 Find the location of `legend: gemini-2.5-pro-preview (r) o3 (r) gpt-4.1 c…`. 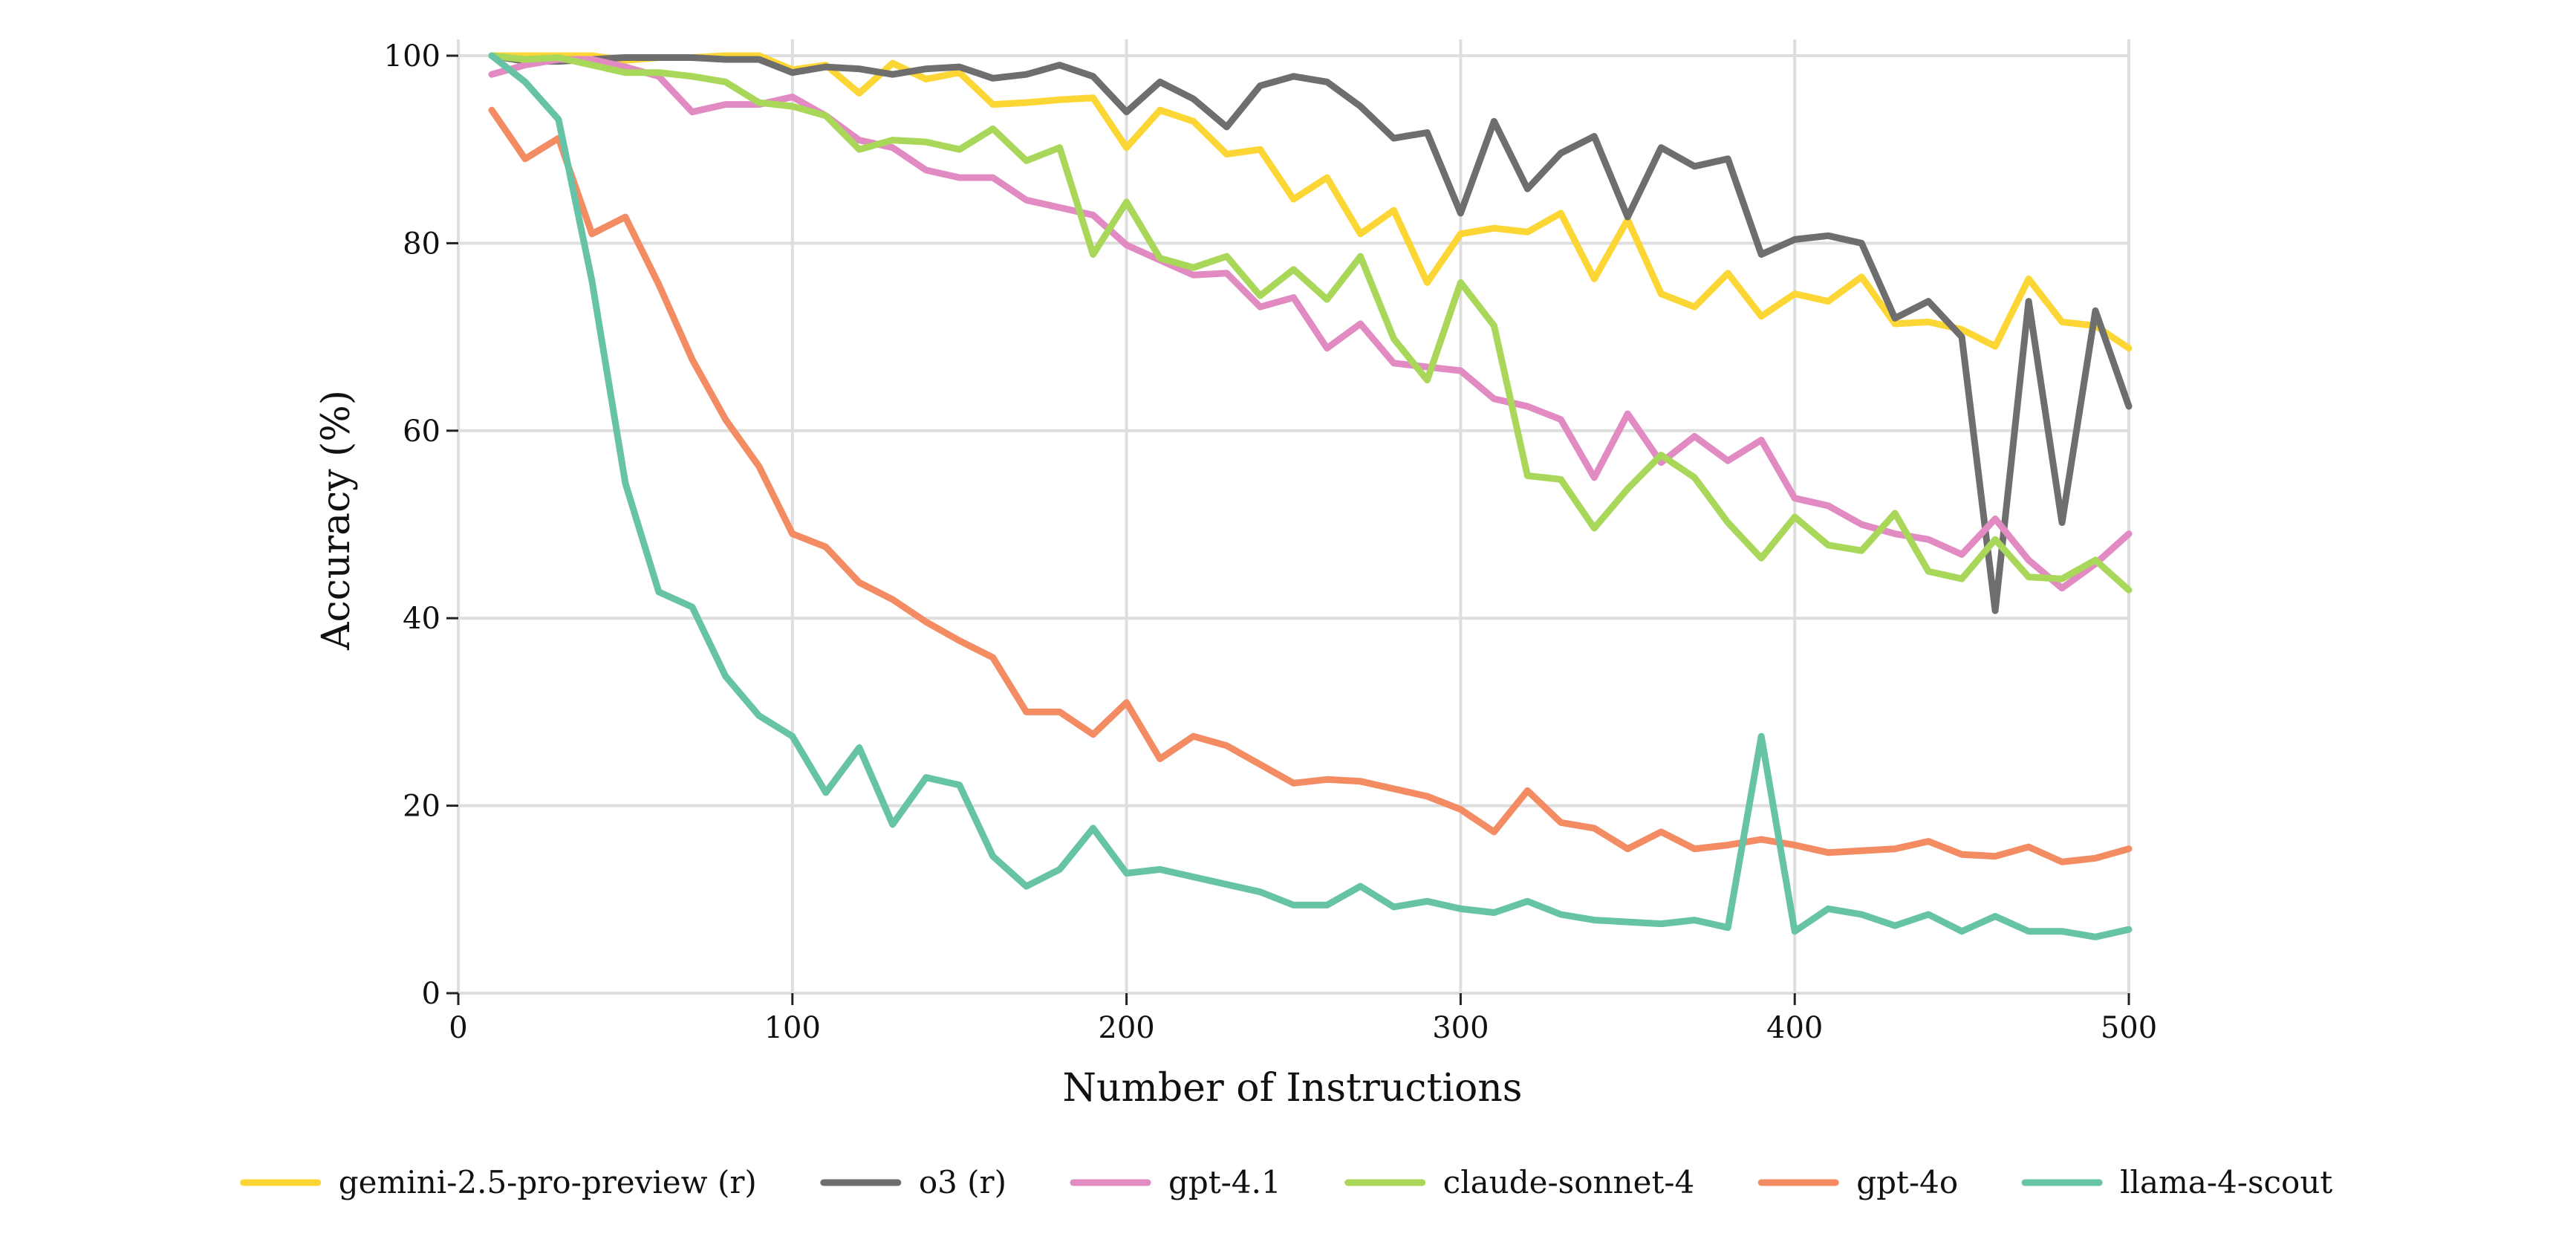

legend: gemini-2.5-pro-preview (r) o3 (r) gpt-4.1 c… is located at coordinates (1286, 1182).